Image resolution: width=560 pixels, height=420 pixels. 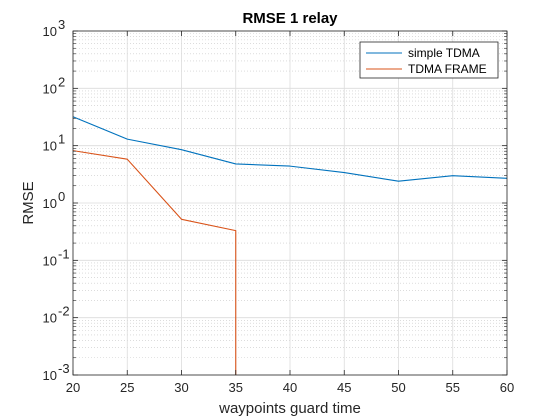 I want to click on legend: simple TDMA TDMA FRAME, so click(x=429, y=60).